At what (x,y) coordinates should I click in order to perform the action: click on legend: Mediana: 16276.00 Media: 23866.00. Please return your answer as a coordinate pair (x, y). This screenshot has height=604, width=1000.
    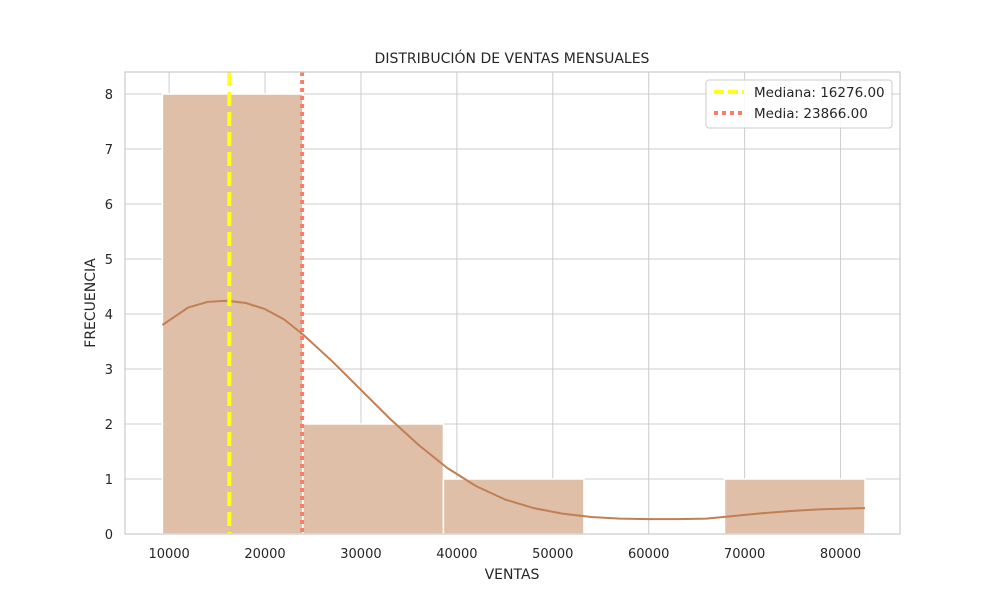
    Looking at the image, I should click on (799, 104).